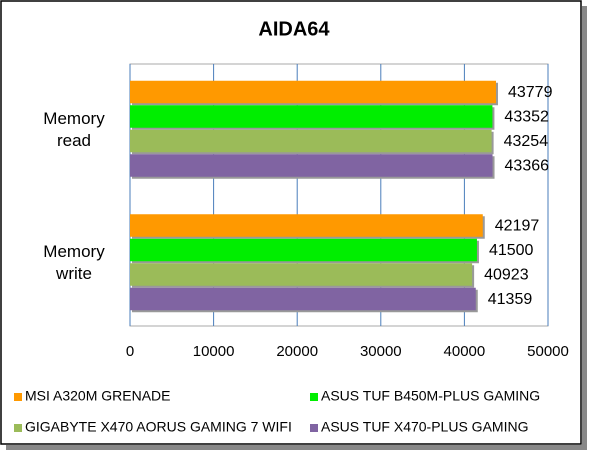 The height and width of the screenshot is (451, 589). I want to click on value-label: 42197, so click(517, 226).